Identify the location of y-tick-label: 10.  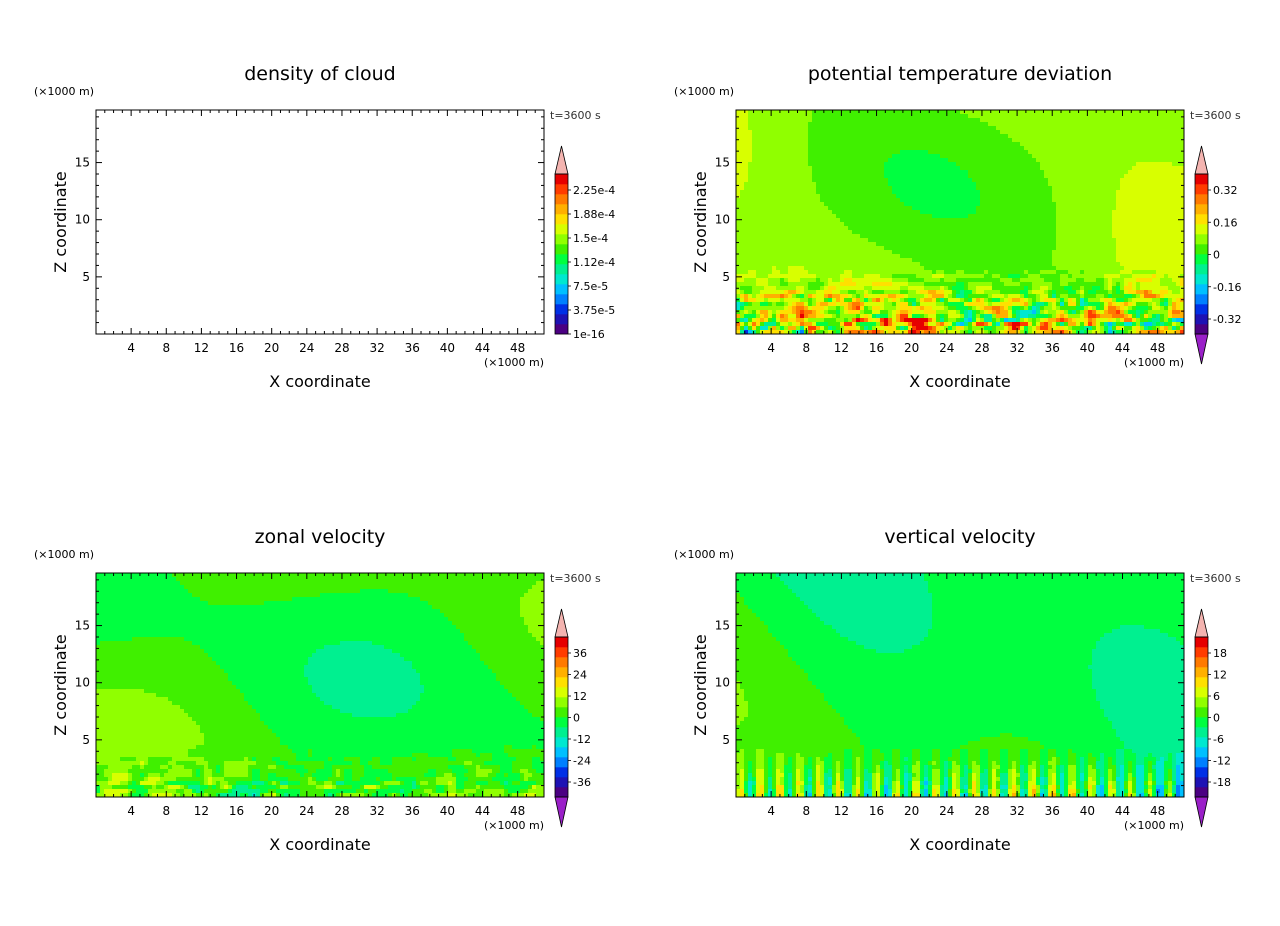
(82, 220).